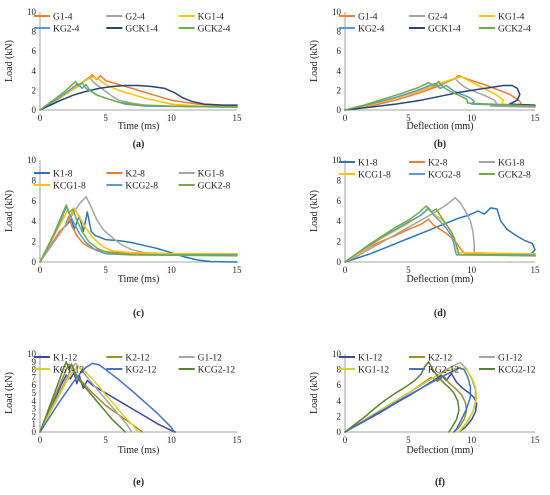 The width and height of the screenshot is (550, 495). Describe the element at coordinates (34, 393) in the screenshot. I see `y-tick-label: 5` at that location.